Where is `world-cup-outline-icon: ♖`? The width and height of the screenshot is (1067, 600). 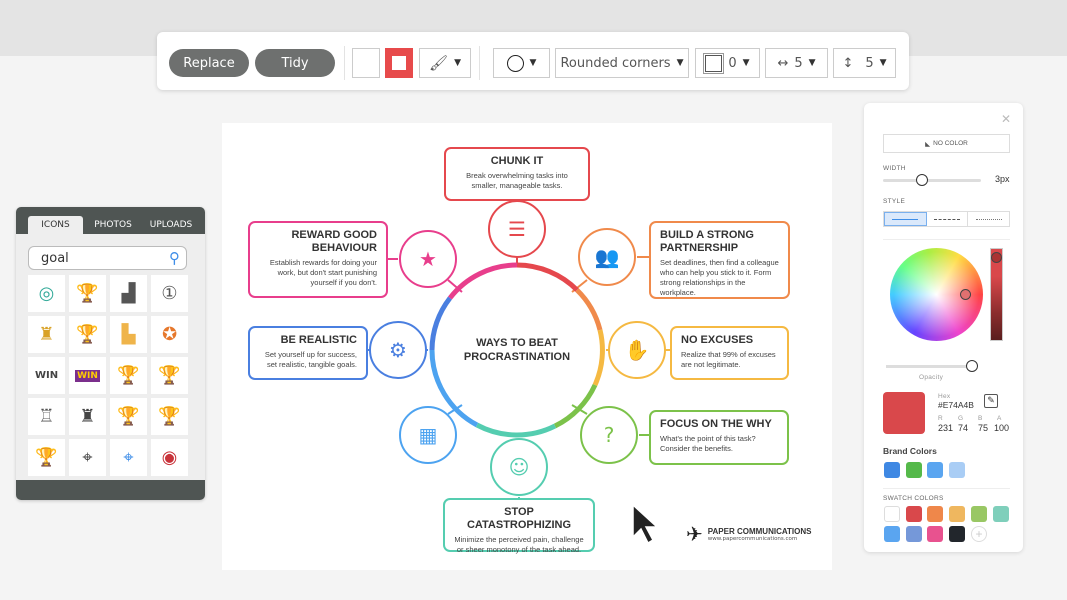 world-cup-outline-icon: ♖ is located at coordinates (46, 416).